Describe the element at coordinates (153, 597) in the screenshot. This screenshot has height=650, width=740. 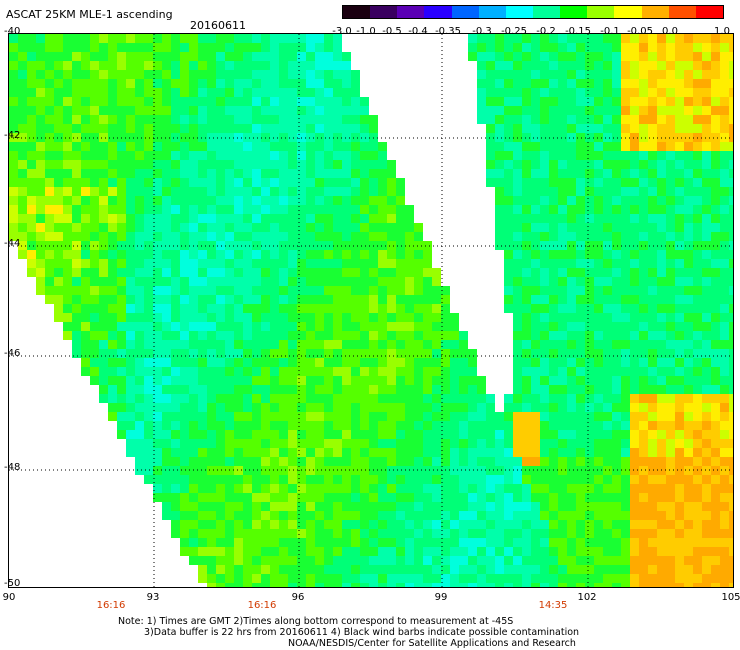
I see `longitude-label: 93` at that location.